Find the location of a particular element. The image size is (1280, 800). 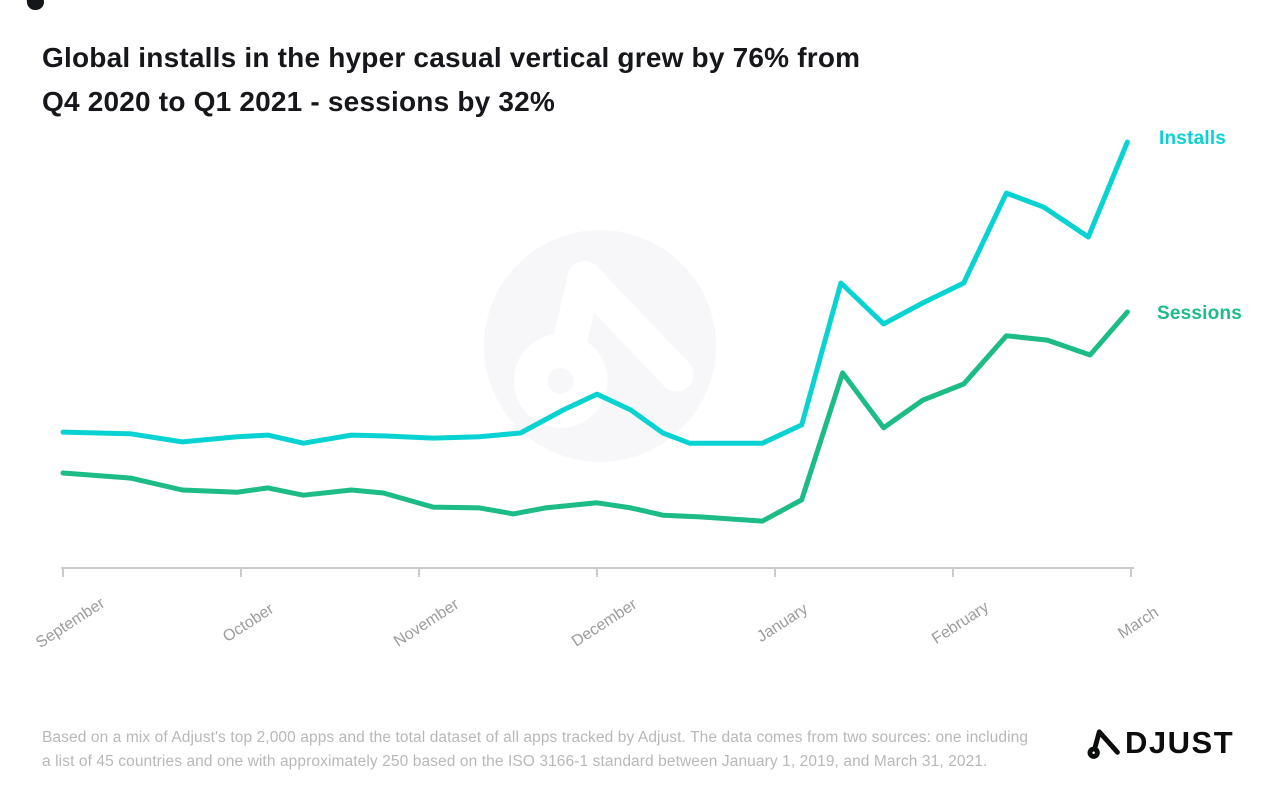

watermark-circle is located at coordinates (600, 346).